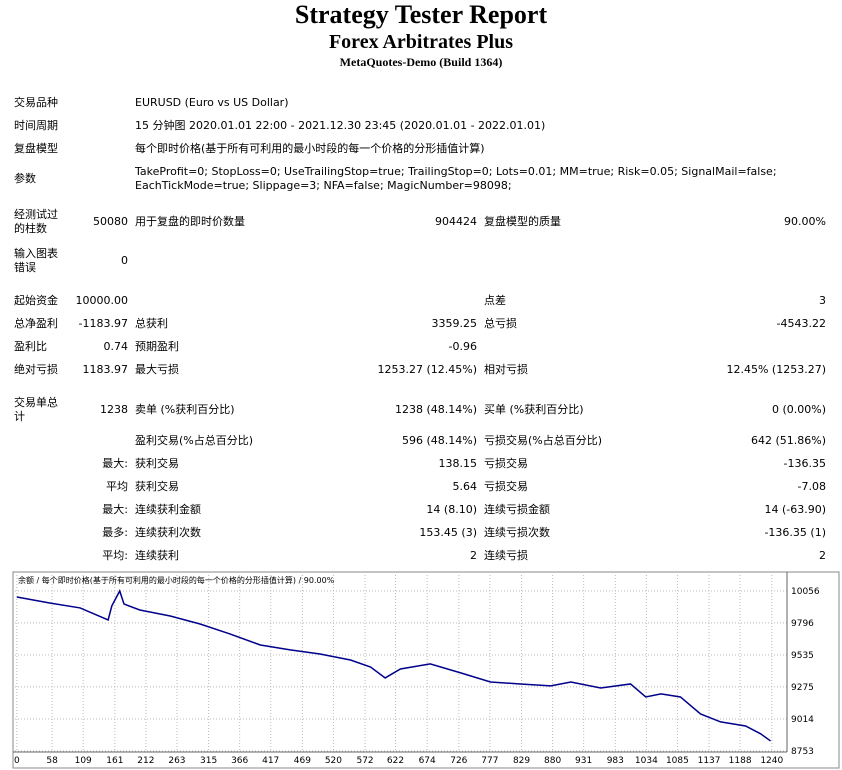 The image size is (842, 770). Describe the element at coordinates (534, 409) in the screenshot. I see `stat-label: 买单 (%获利百分比)` at that location.